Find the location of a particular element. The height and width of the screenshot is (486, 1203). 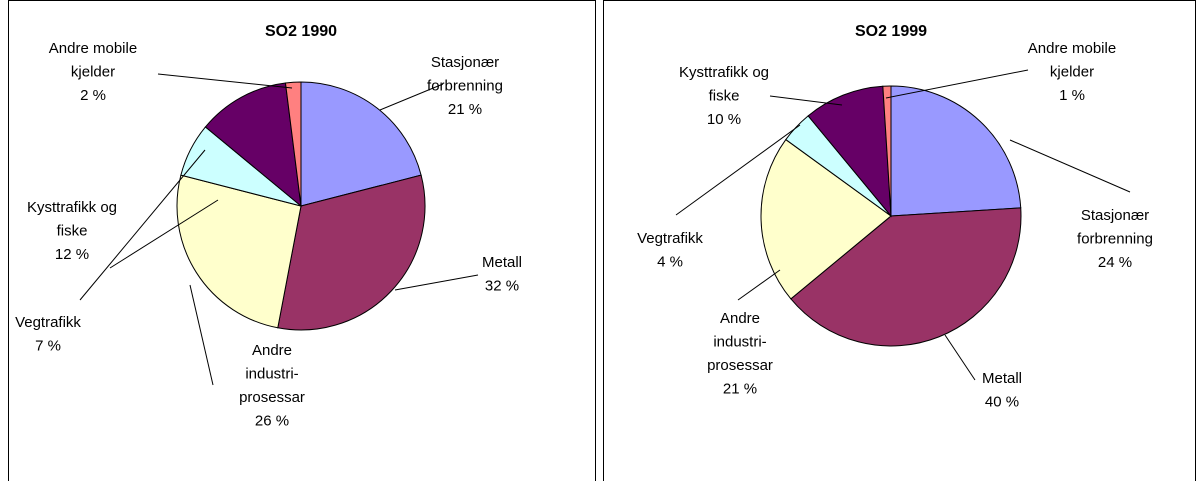

value-label: 26 % is located at coordinates (272, 421).